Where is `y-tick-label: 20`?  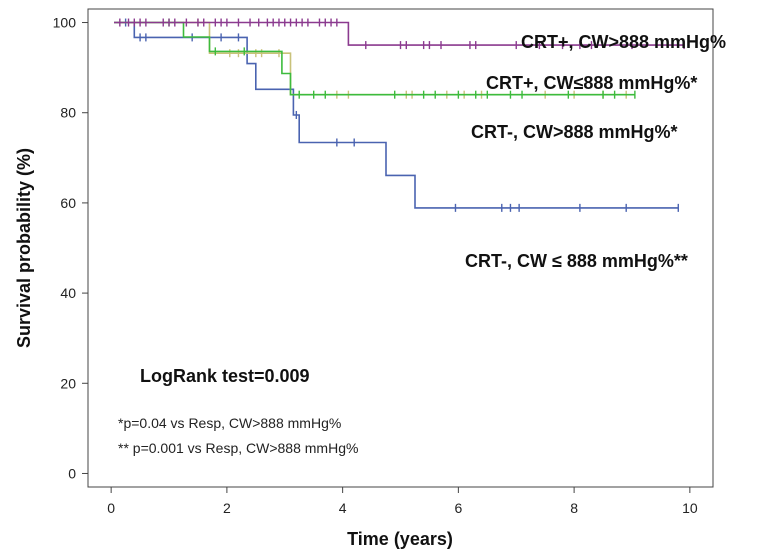 y-tick-label: 20 is located at coordinates (68, 383).